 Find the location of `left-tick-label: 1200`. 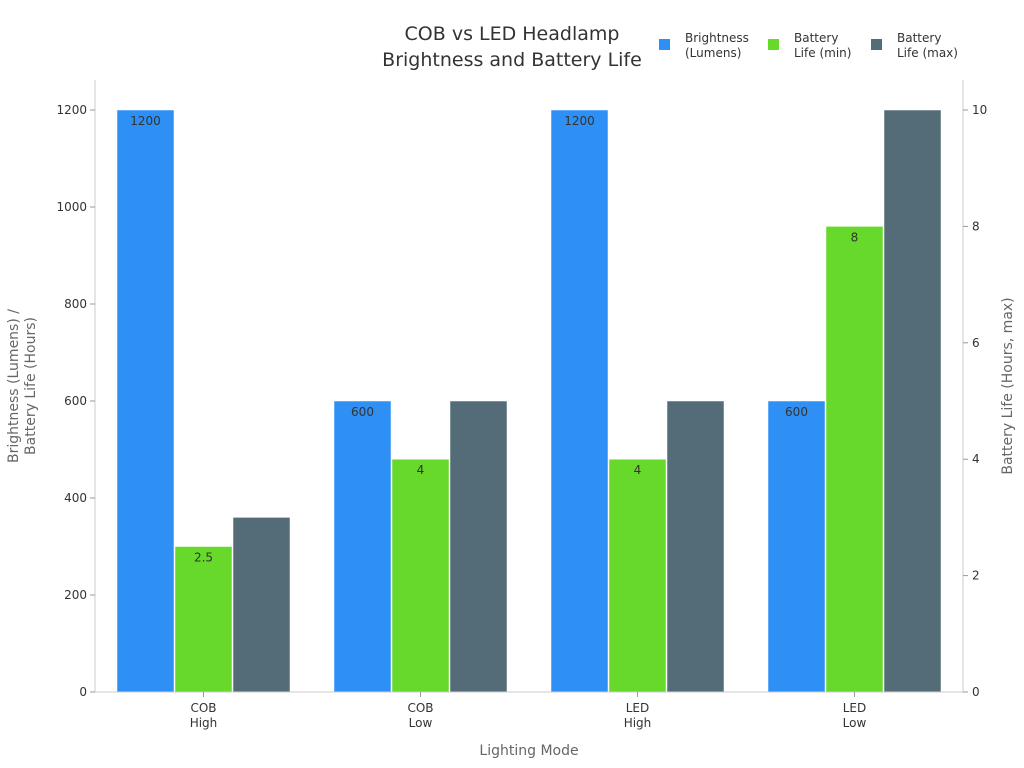

left-tick-label: 1200 is located at coordinates (71, 110).